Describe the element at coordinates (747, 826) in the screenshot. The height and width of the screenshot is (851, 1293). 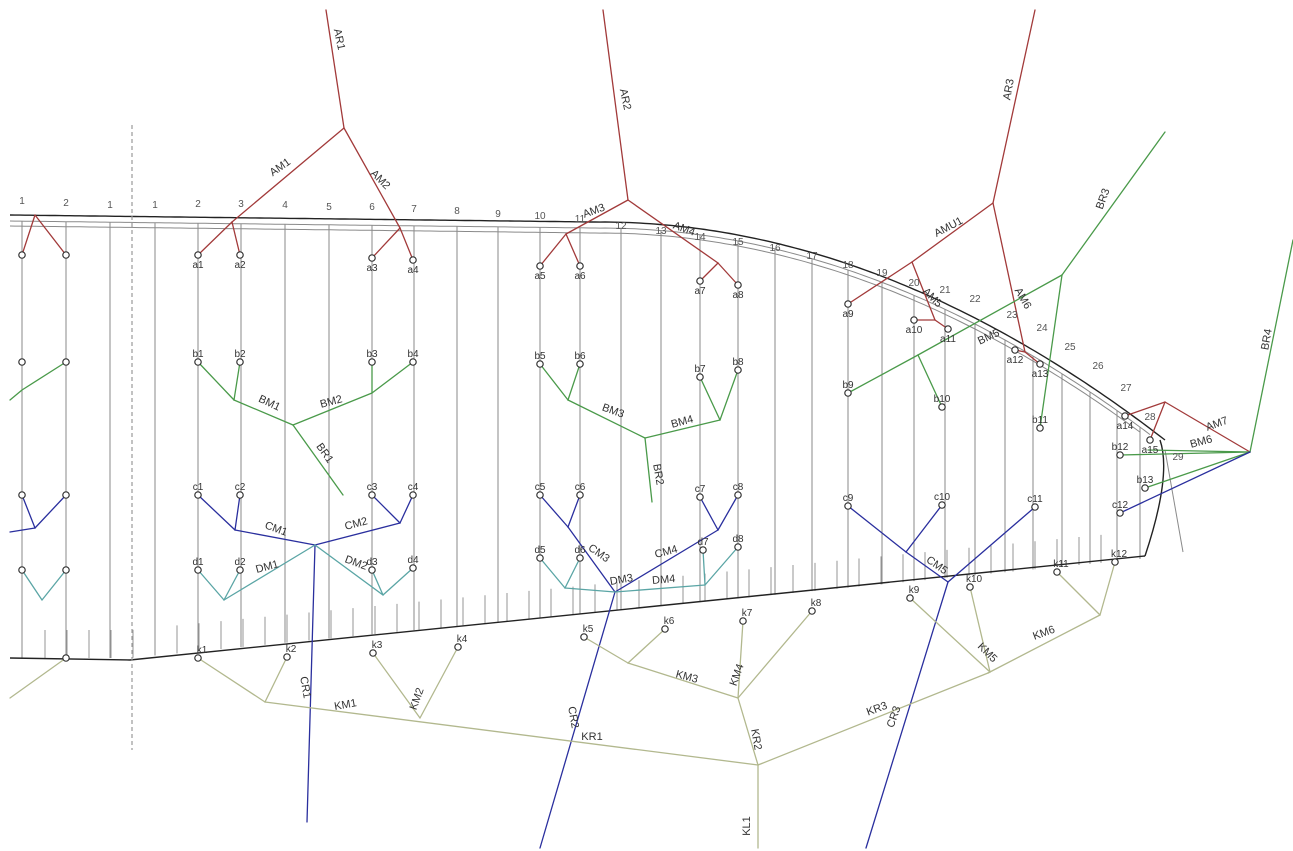
I see `line-label-kl1: KL1` at that location.